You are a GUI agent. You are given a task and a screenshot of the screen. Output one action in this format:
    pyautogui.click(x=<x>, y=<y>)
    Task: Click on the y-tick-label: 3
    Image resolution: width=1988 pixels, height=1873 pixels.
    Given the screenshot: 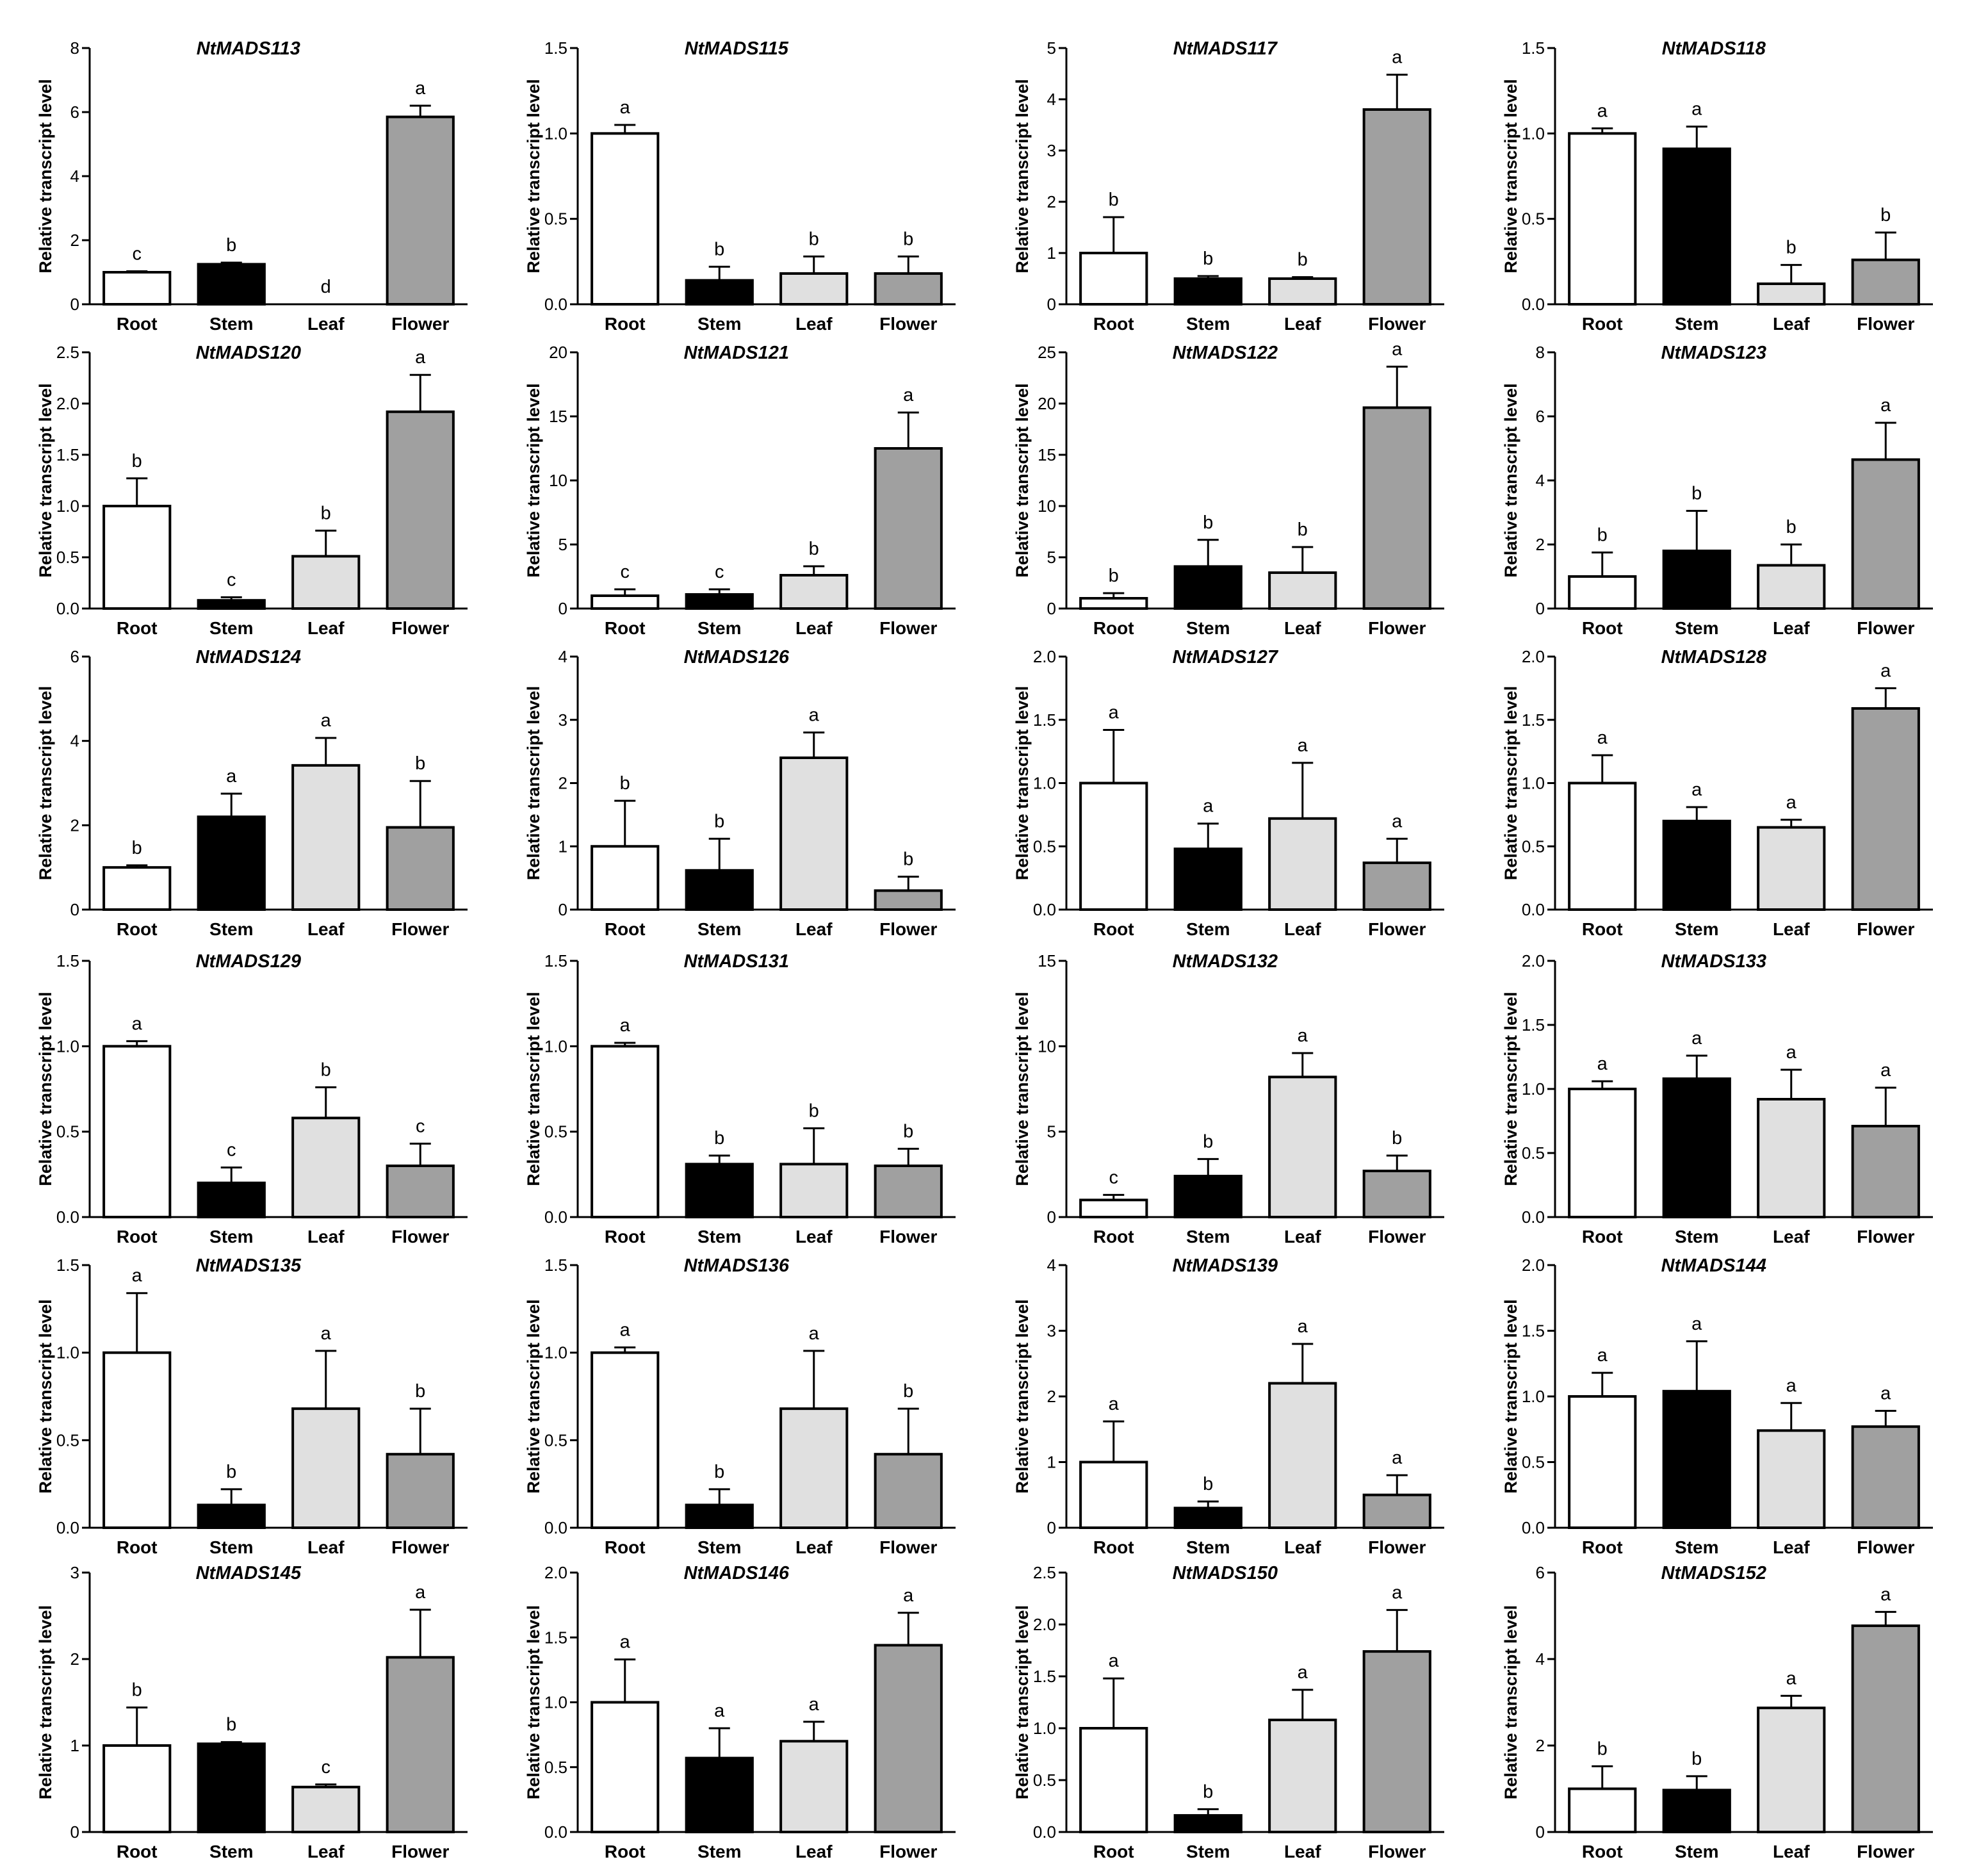 What is the action you would take?
    pyautogui.click(x=1051, y=1331)
    